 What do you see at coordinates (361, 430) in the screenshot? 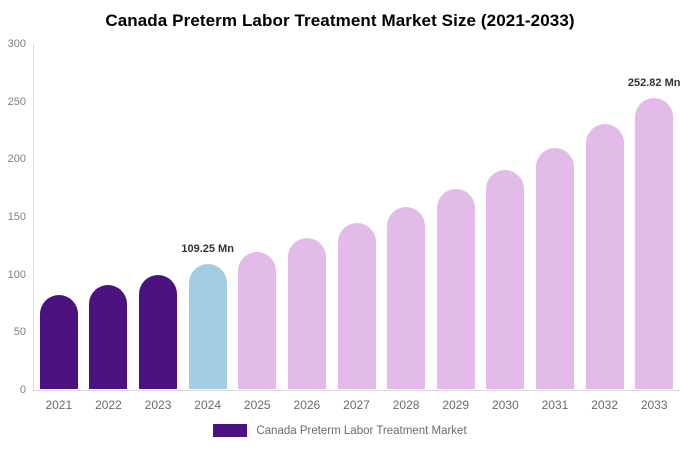
I see `legend-label: Canada Preterm Labor Treatment Market` at bounding box center [361, 430].